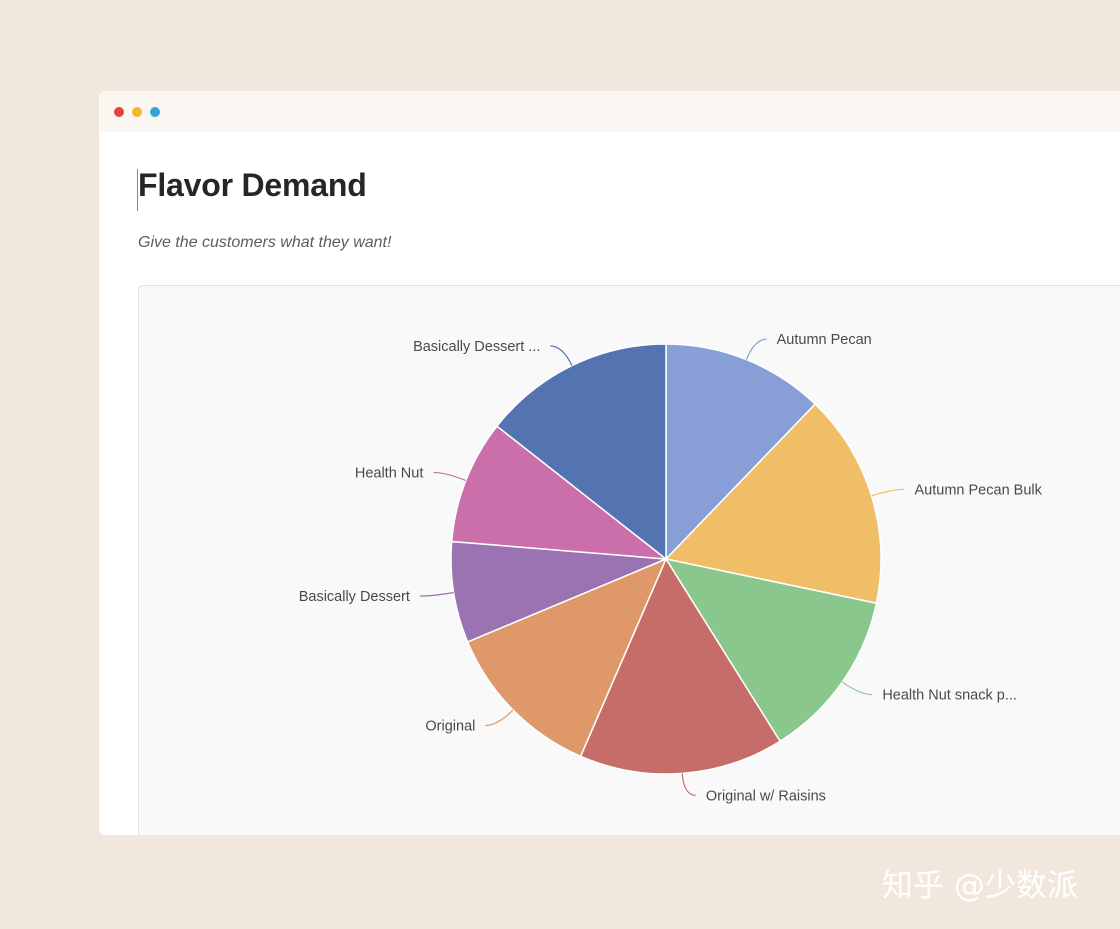 Image resolution: width=1120 pixels, height=929 pixels. What do you see at coordinates (609, 111) in the screenshot?
I see `window-titlebar` at bounding box center [609, 111].